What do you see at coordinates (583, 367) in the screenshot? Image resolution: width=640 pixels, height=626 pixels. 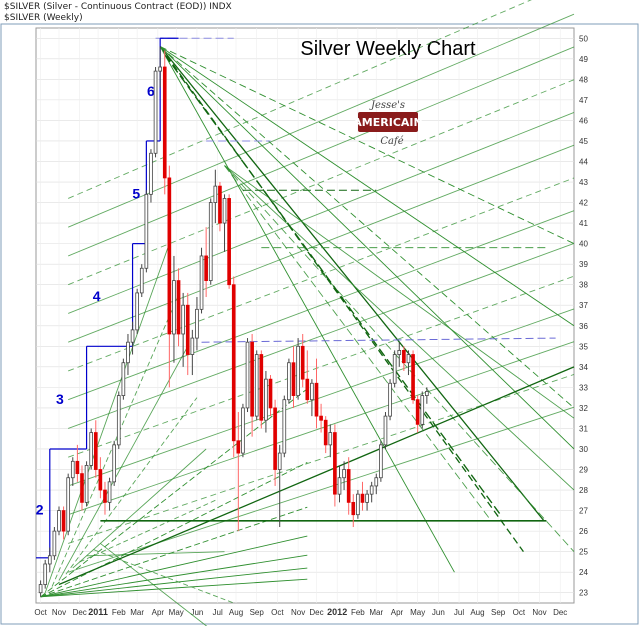 I see `y-tick-label: 34` at bounding box center [583, 367].